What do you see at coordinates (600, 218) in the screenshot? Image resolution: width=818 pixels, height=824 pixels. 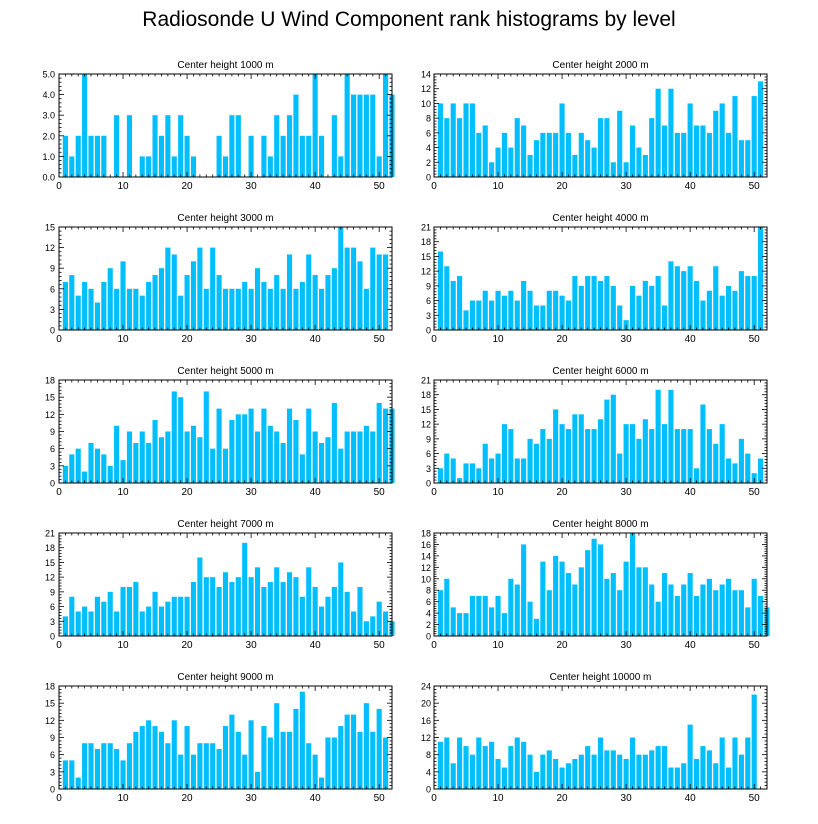 I see `panel-title: Center height 4000 m` at bounding box center [600, 218].